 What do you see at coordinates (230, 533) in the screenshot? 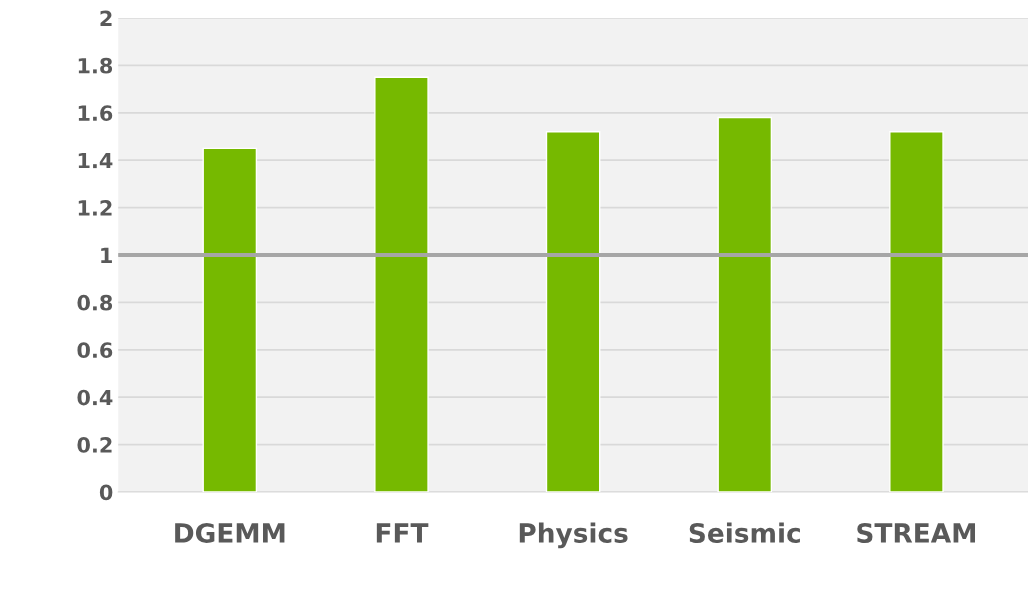
I see `x-tick-label: DGEMM` at bounding box center [230, 533].